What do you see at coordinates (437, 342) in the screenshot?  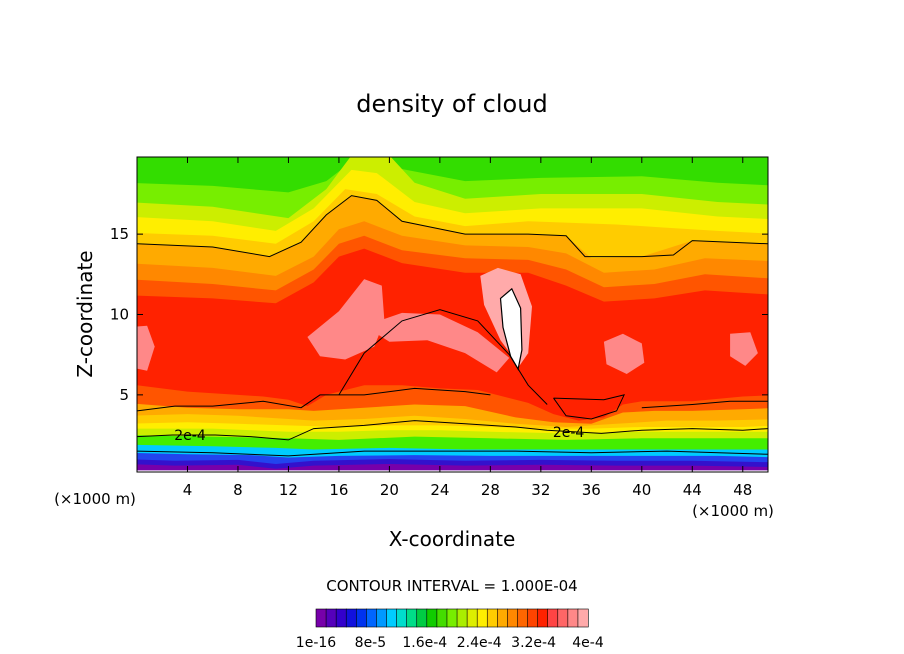 I see `pink-patch-arc` at bounding box center [437, 342].